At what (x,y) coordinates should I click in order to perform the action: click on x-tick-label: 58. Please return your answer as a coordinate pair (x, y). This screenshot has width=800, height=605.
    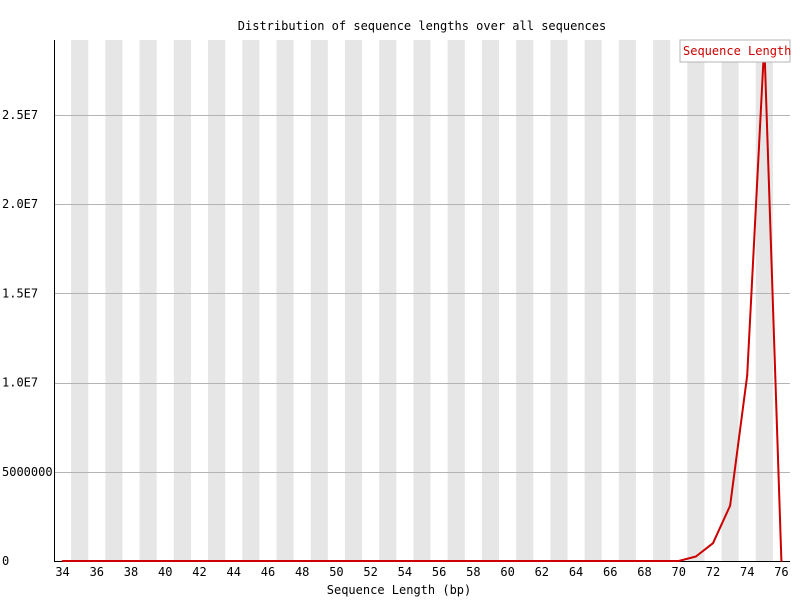
    Looking at the image, I should click on (473, 572).